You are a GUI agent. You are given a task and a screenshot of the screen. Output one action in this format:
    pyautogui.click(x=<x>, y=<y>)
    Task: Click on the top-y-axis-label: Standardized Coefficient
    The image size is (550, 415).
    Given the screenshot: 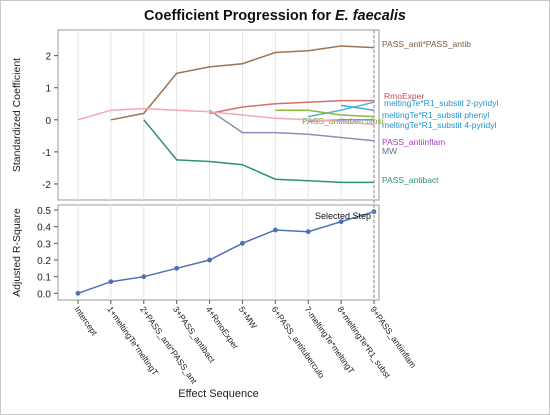 What is the action you would take?
    pyautogui.click(x=17, y=115)
    